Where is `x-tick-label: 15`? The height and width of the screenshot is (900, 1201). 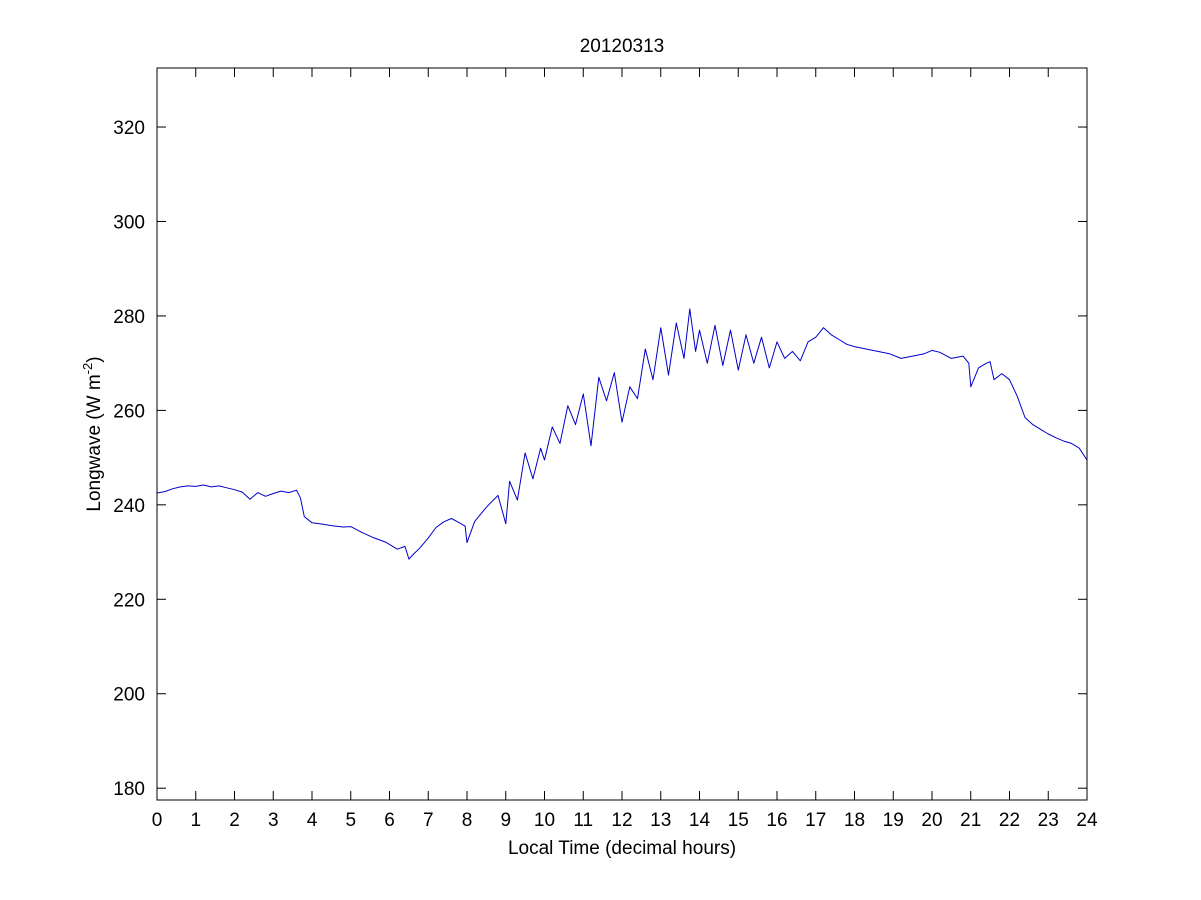
x-tick-label: 15 is located at coordinates (738, 820).